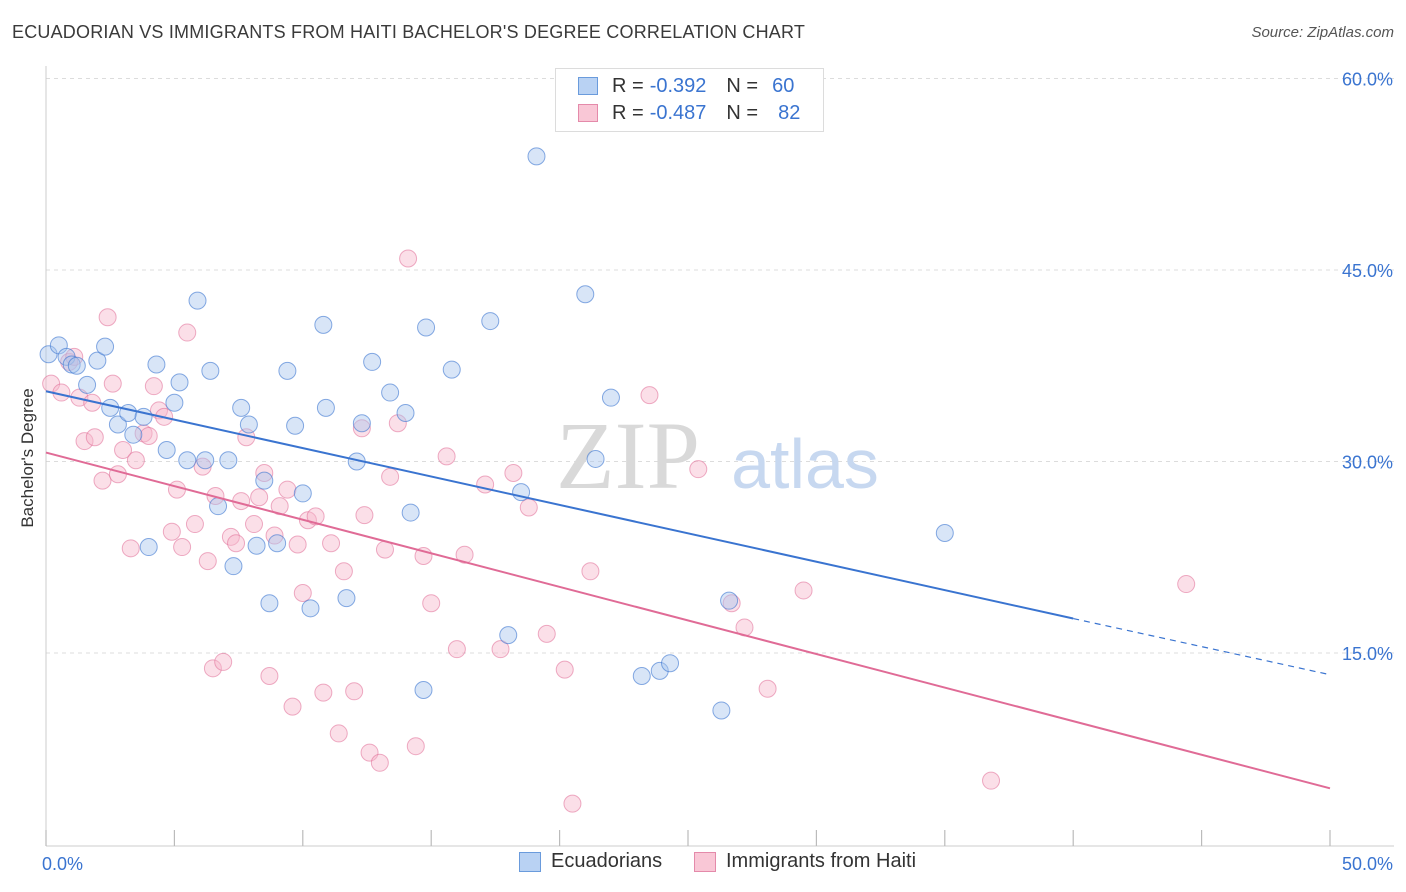 Image resolution: width=1406 pixels, height=892 pixels. Describe the element at coordinates (607, 861) in the screenshot. I see `ecuadorians-legend-label: Ecuadorians` at that location.